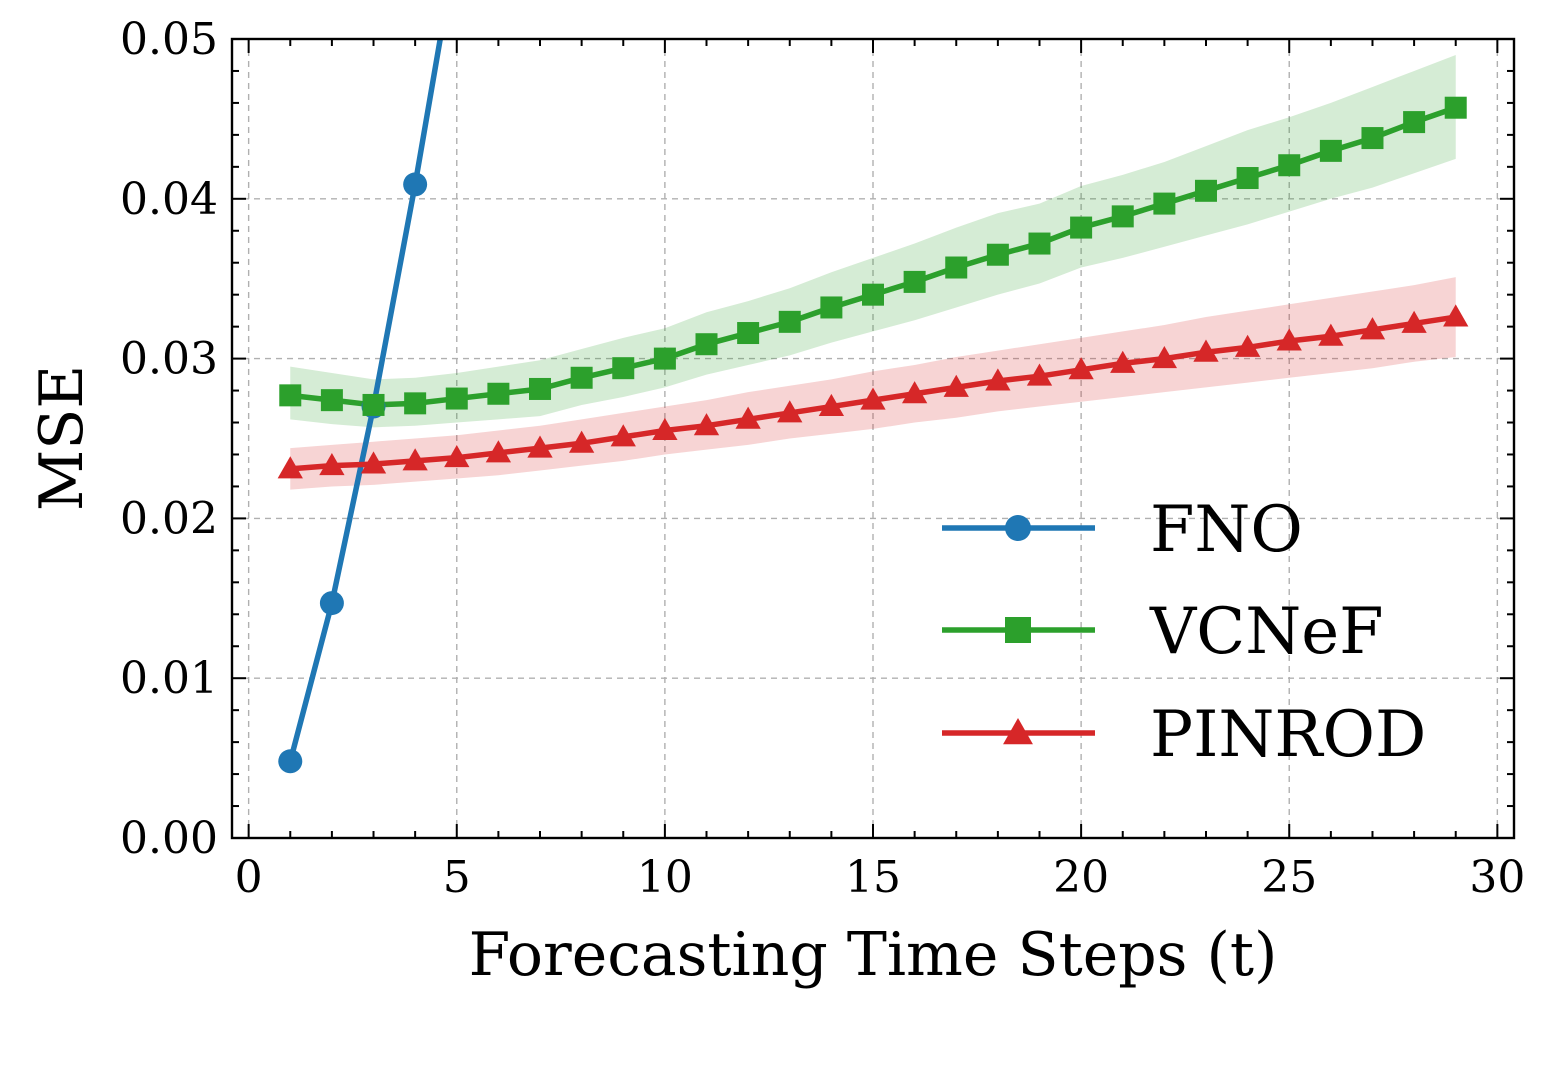  What do you see at coordinates (457, 877) in the screenshot?
I see `x-tick-label: 5` at bounding box center [457, 877].